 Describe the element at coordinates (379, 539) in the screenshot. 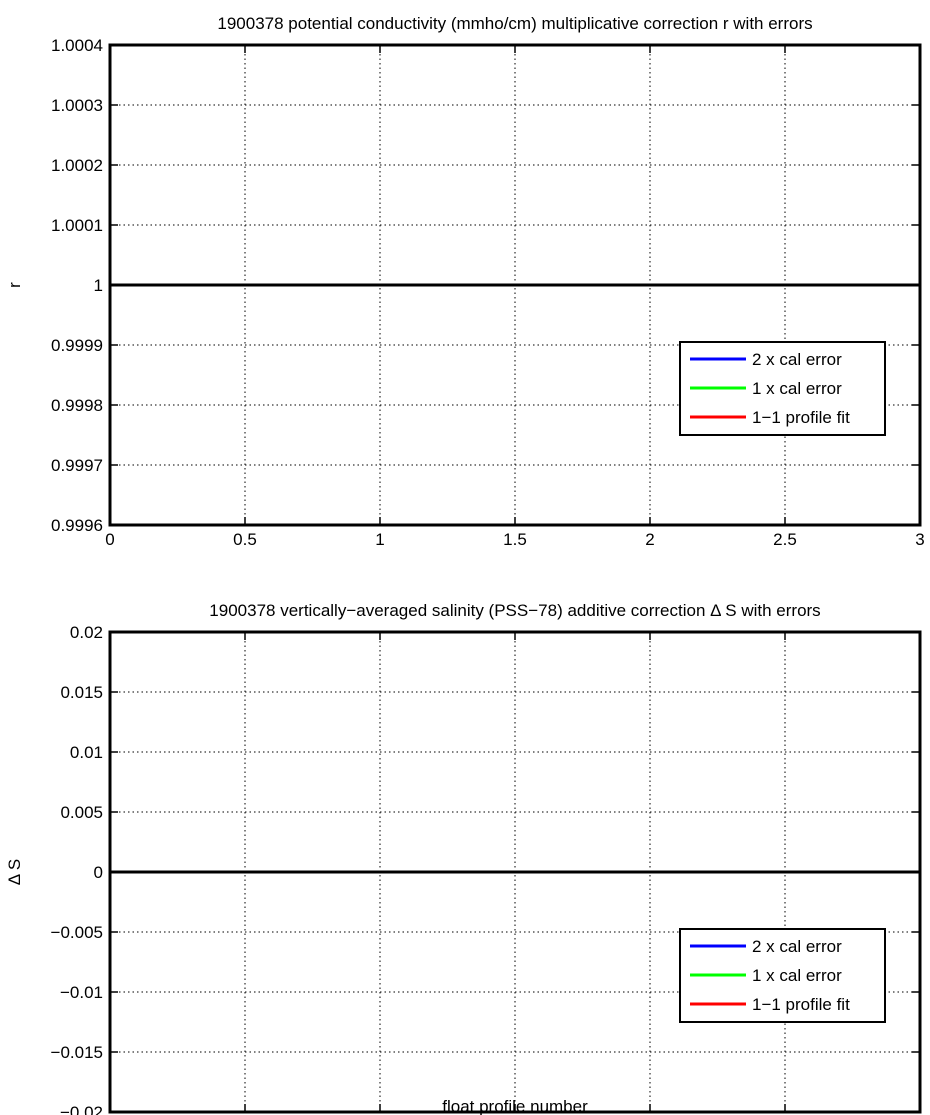

I see `x-tick-label: 1` at that location.